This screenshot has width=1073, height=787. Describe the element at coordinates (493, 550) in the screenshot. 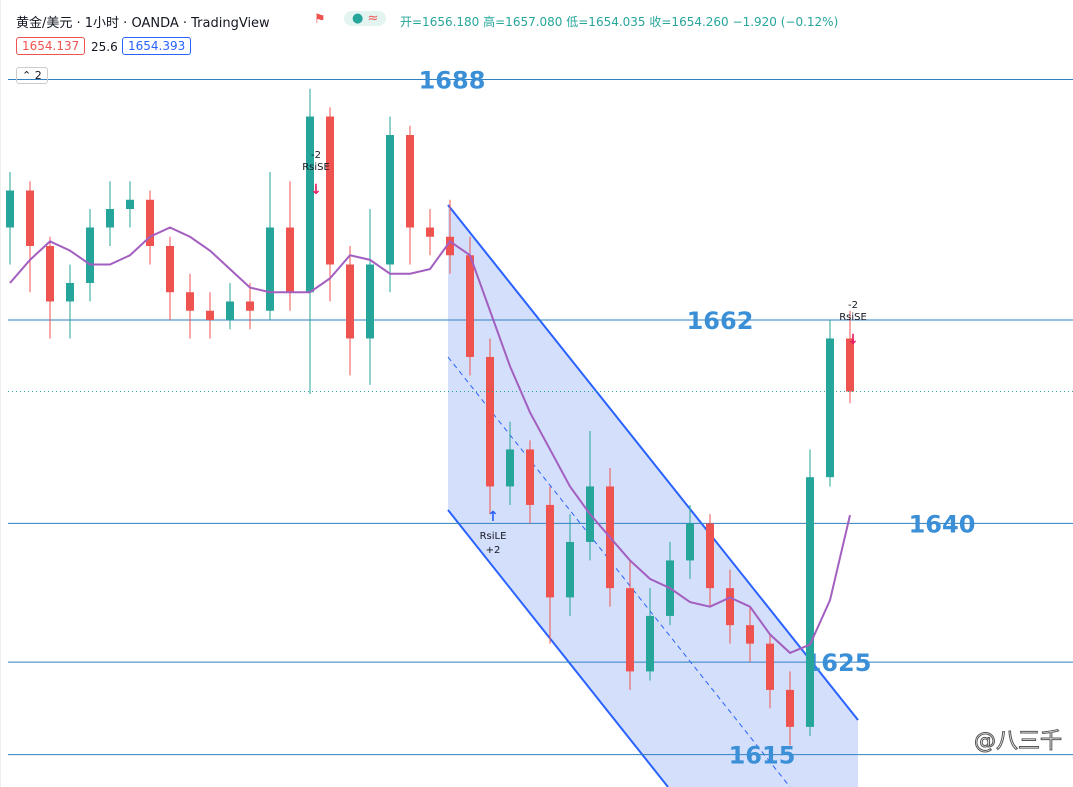

I see `signal-qty: +2` at that location.